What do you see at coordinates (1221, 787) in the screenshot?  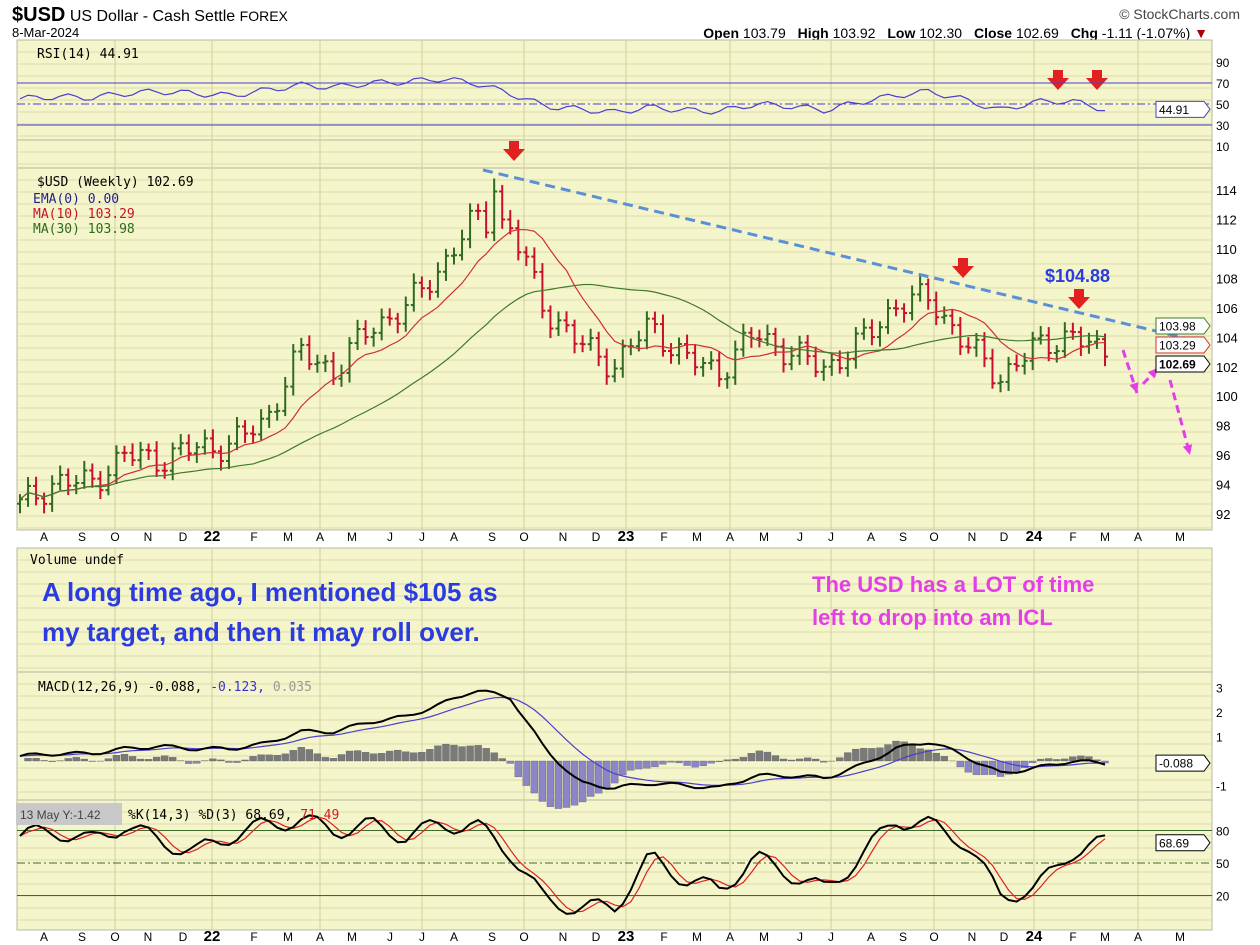 I see `macd-axis-label: -1` at bounding box center [1221, 787].